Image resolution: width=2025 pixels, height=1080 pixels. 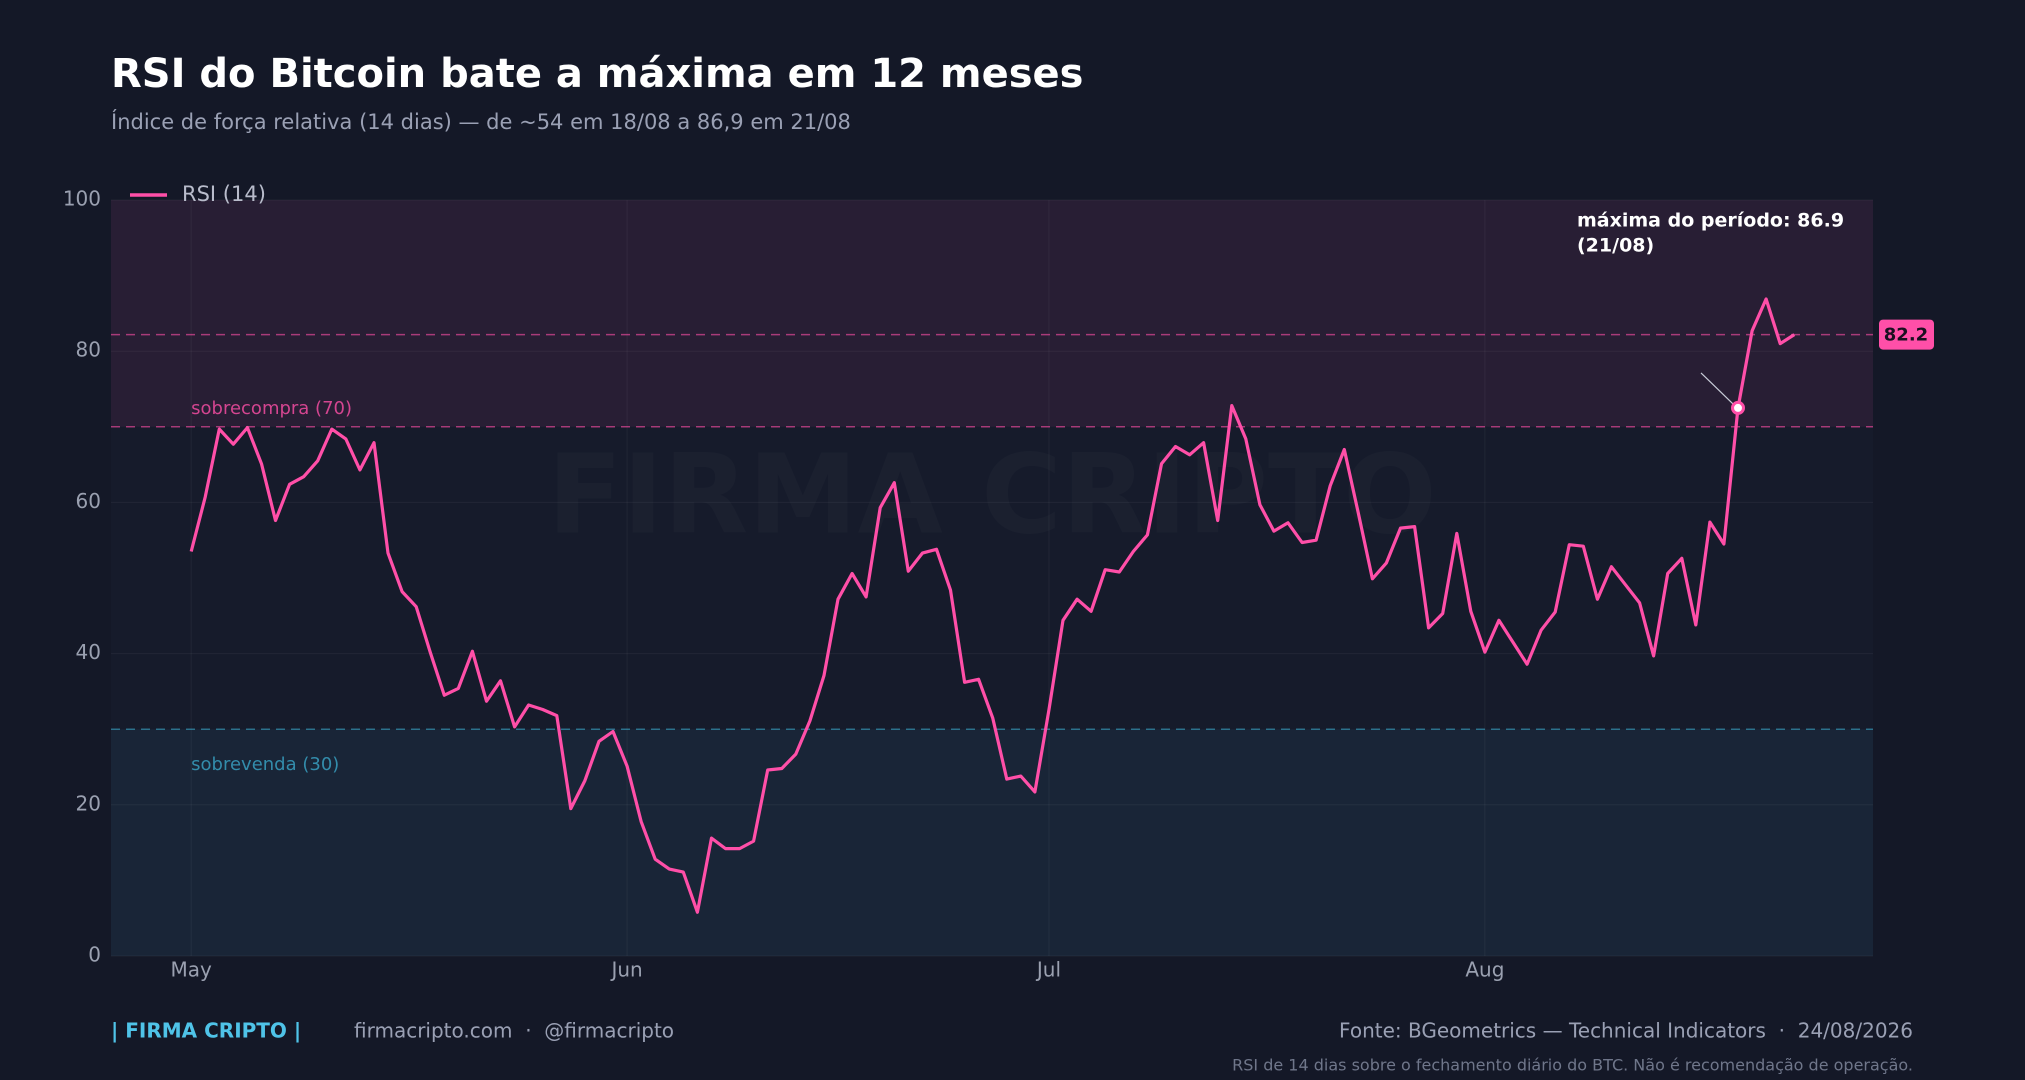 I want to click on zone-label: sobrecompra (70), so click(x=271, y=408).